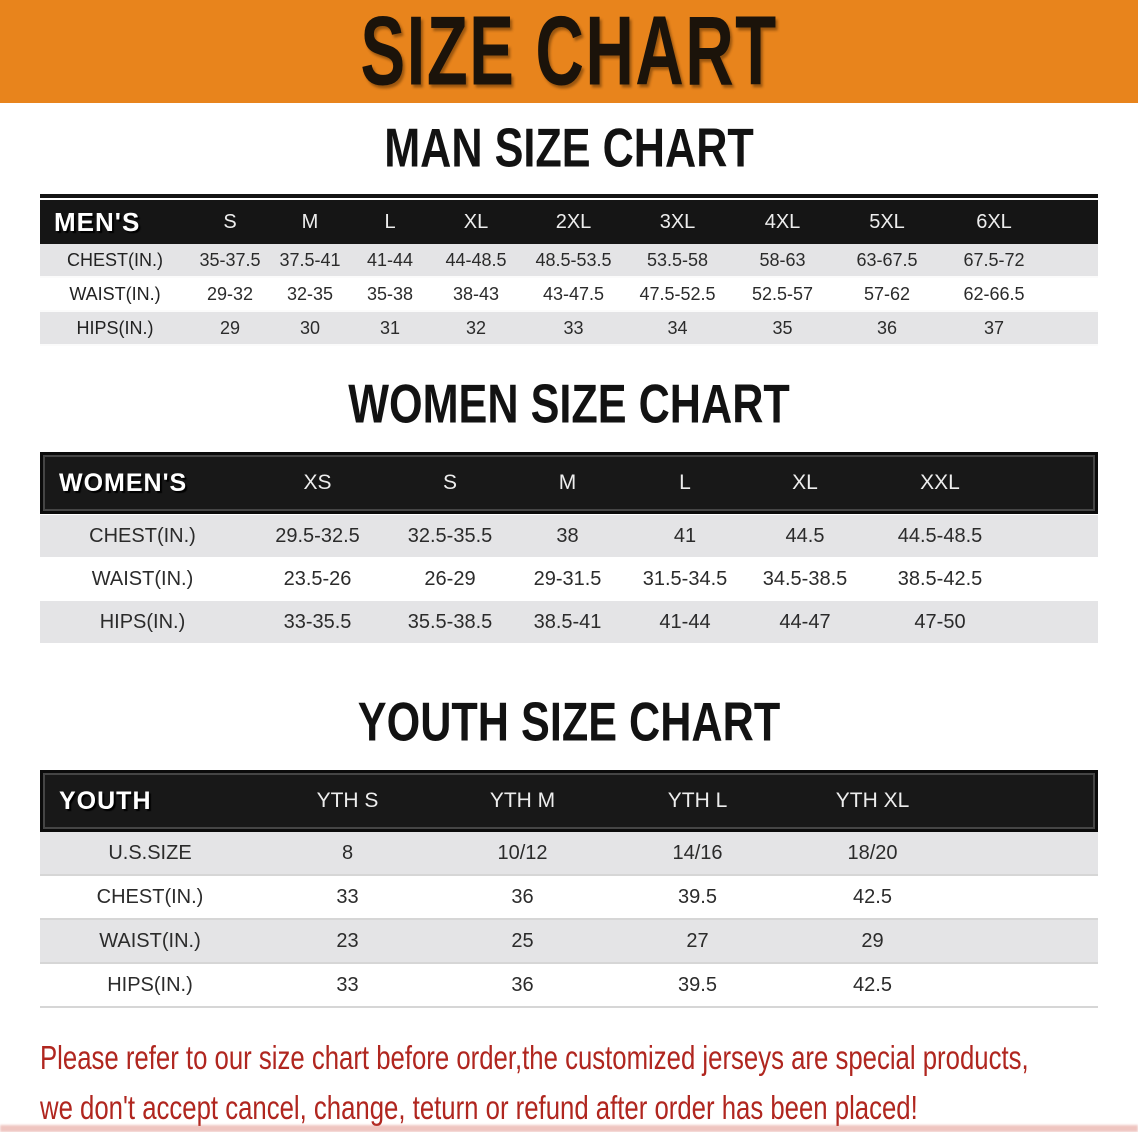  I want to click on women-waist-value: 34.5-38.5, so click(805, 578).